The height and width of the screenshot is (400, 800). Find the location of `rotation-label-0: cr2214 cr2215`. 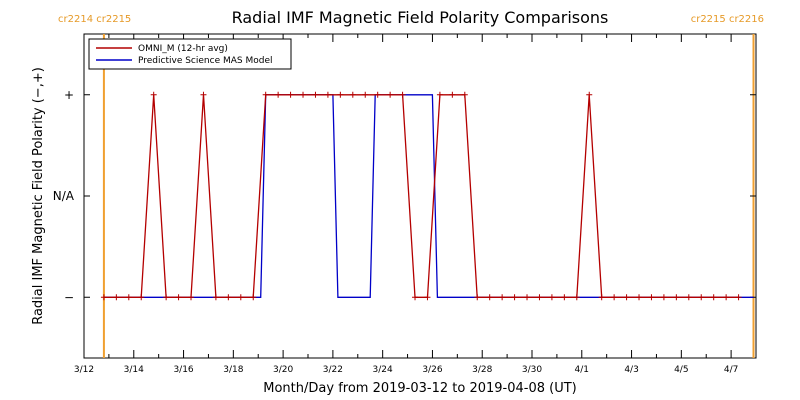

rotation-label-0: cr2214 cr2215 is located at coordinates (94, 19).